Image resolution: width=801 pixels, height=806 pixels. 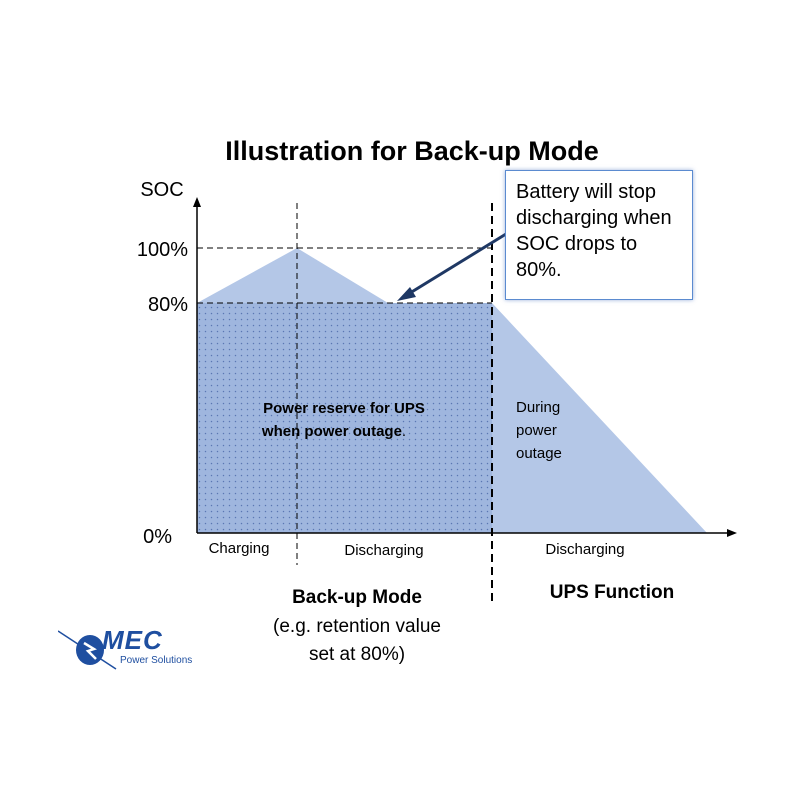 What do you see at coordinates (357, 654) in the screenshot?
I see `backup-mode-note-line-2: set at 80%)` at bounding box center [357, 654].